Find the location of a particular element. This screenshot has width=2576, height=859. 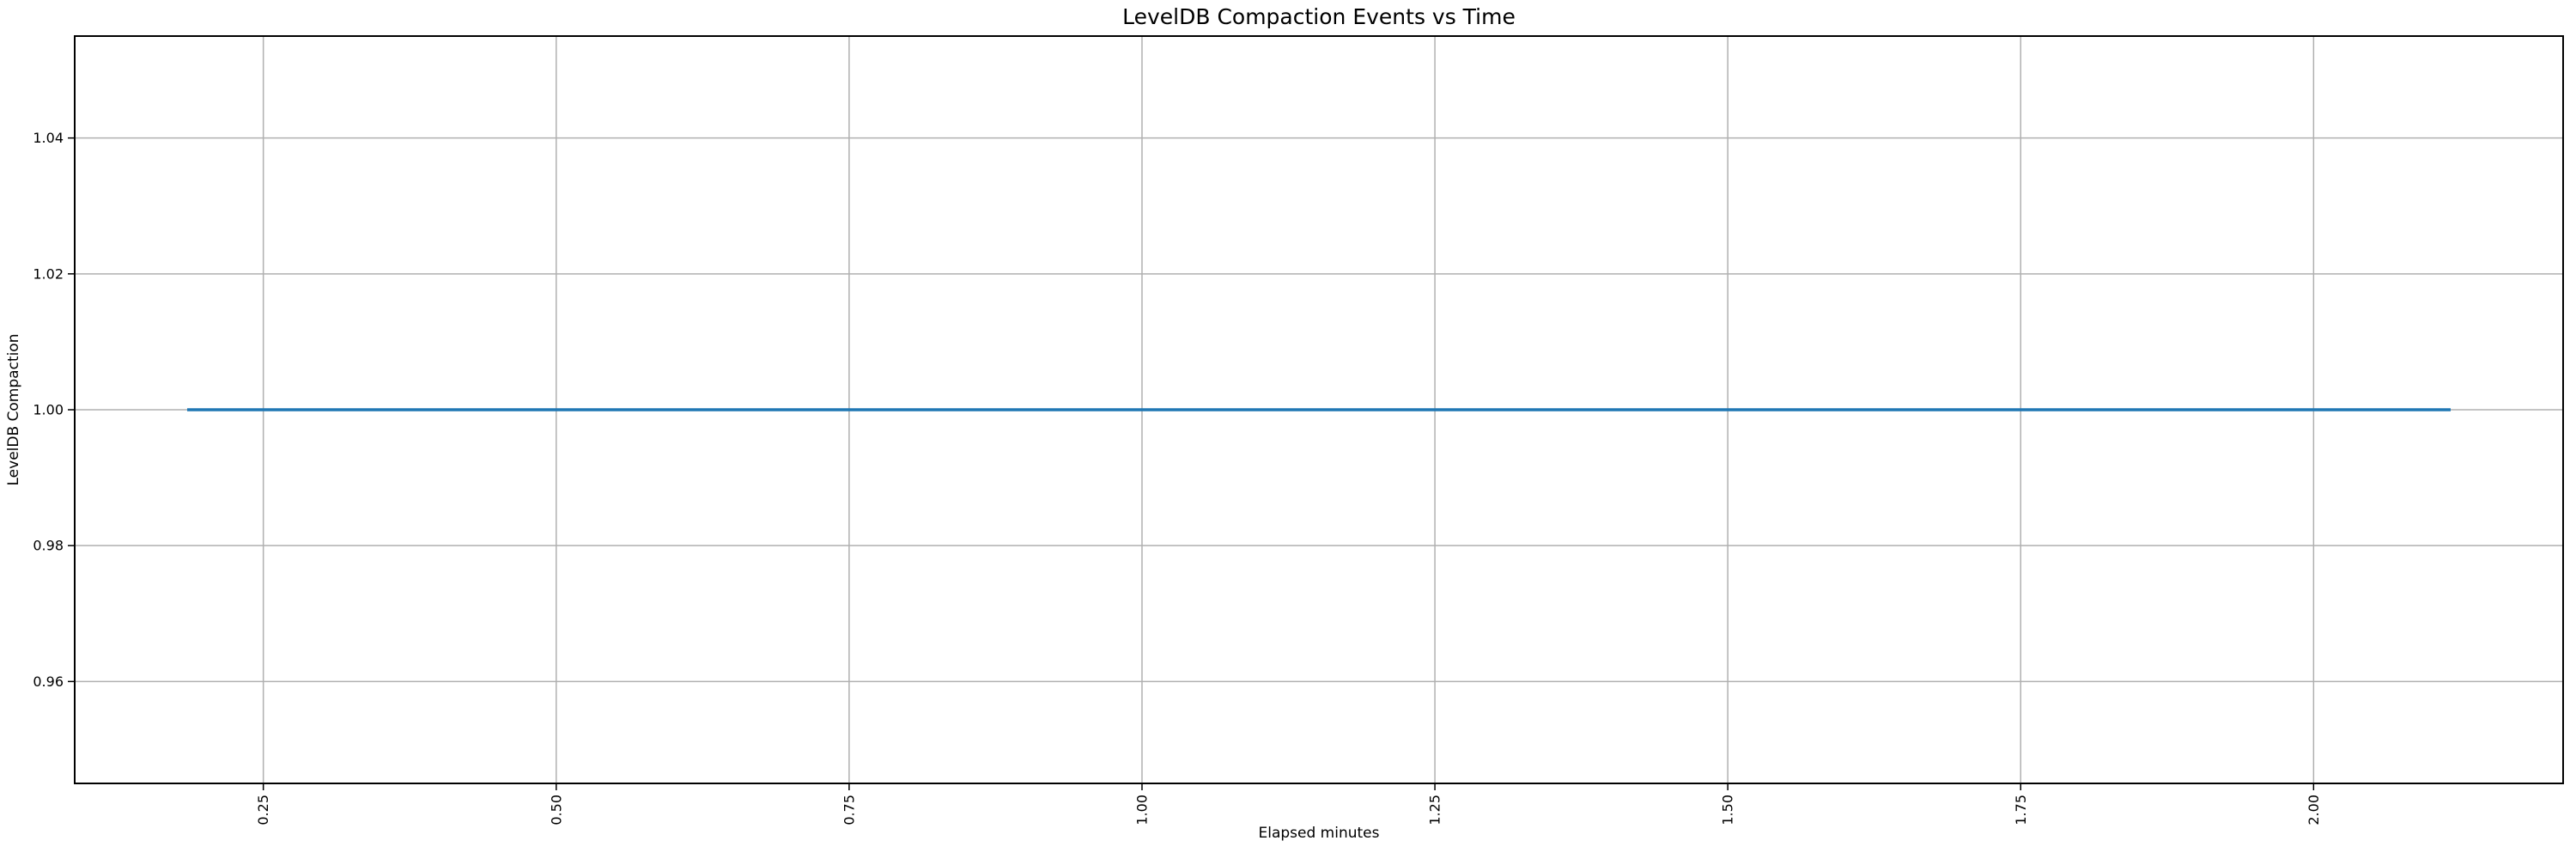

x-axis-label: Elapsed minutes is located at coordinates (1319, 834).